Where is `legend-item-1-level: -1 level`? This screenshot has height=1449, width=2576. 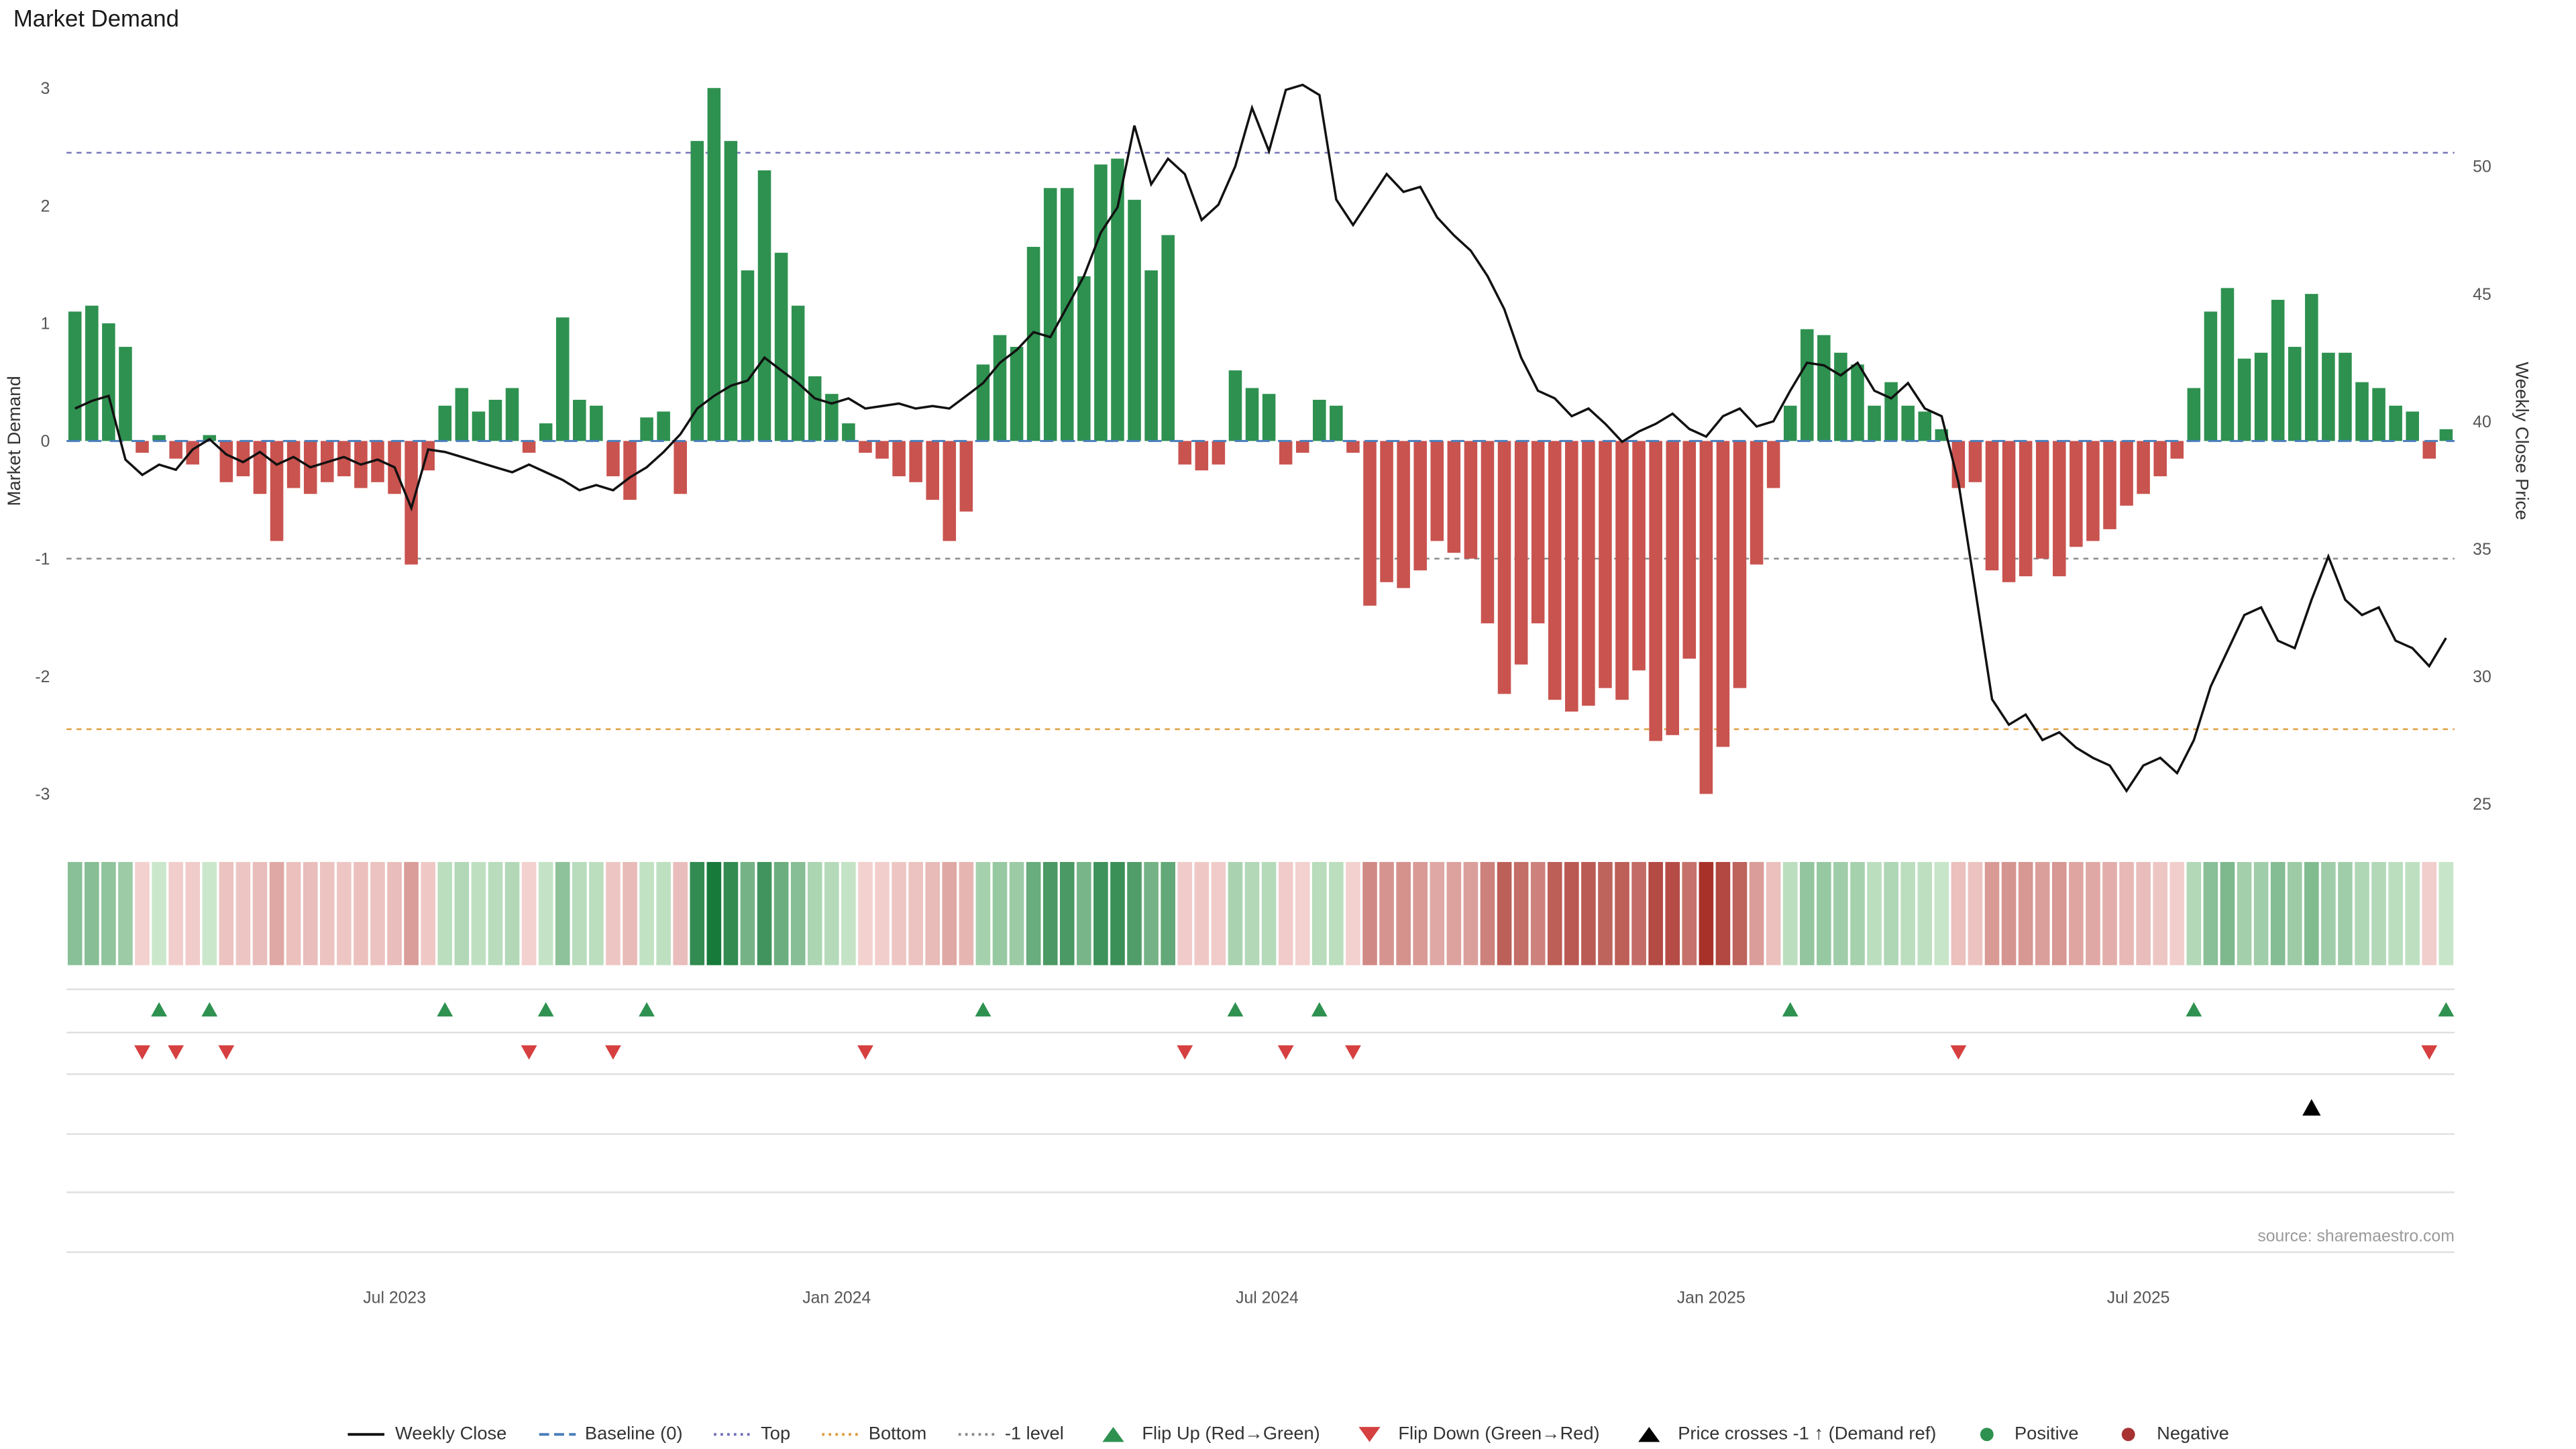 legend-item-1-level: -1 level is located at coordinates (1010, 1434).